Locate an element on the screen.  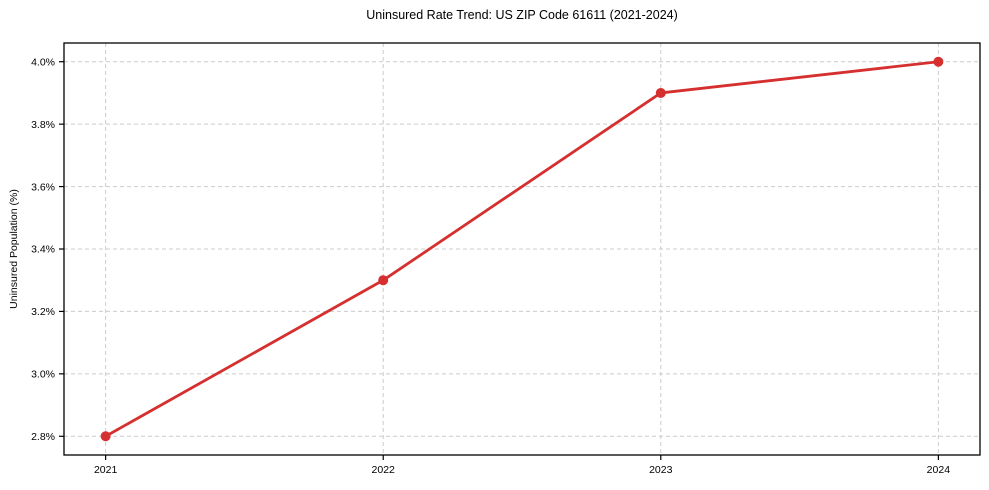
data-point-2023 is located at coordinates (660, 92).